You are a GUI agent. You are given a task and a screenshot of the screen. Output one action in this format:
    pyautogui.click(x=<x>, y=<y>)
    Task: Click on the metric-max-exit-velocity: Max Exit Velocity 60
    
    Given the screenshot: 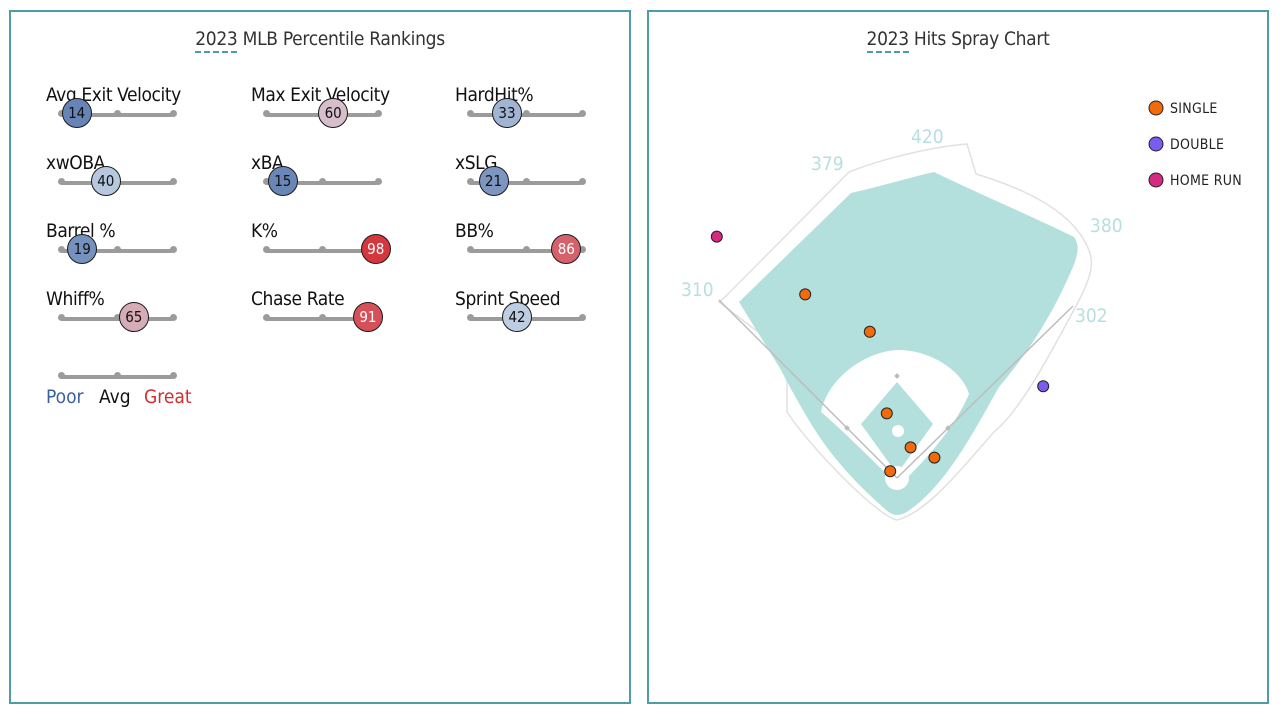 What is the action you would take?
    pyautogui.click(x=336, y=114)
    